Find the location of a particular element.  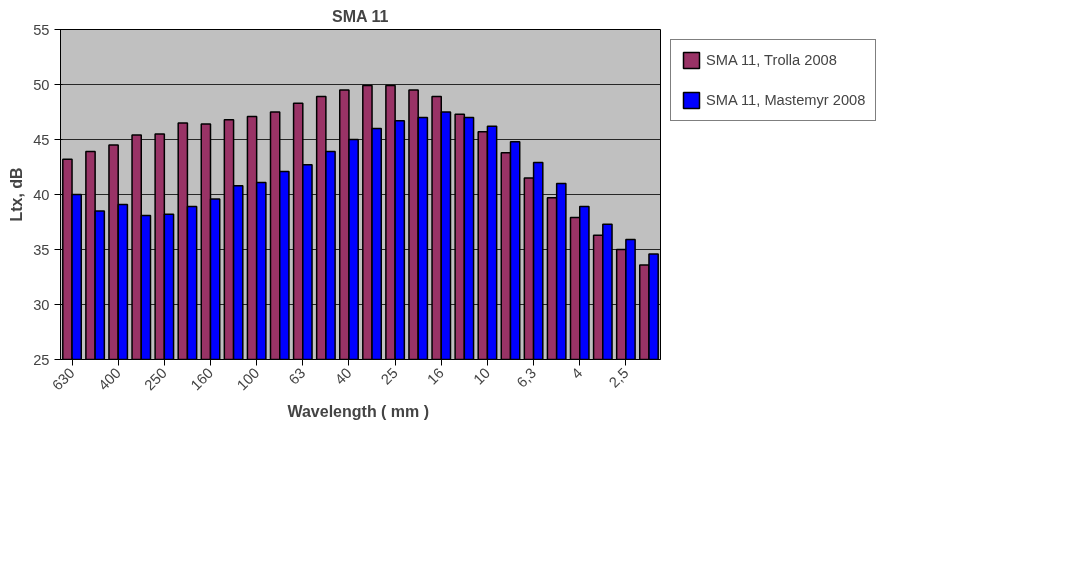

y-axis-title: Ltx, dB is located at coordinates (17, 194).